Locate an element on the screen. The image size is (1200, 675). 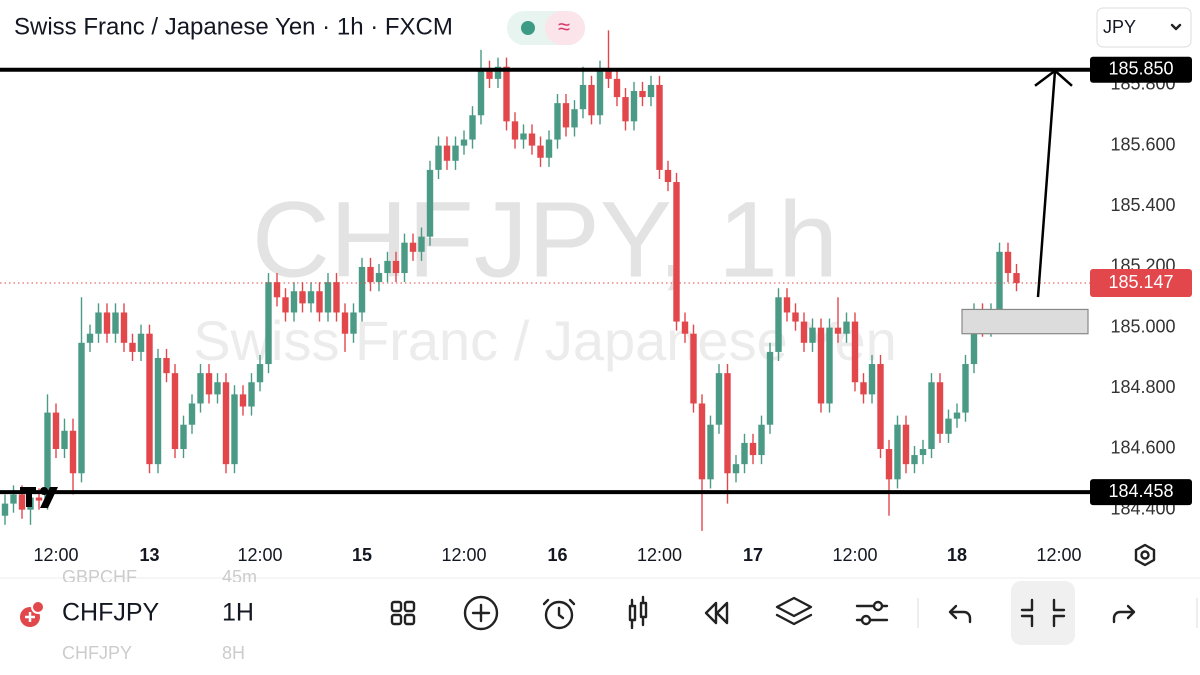
interval: 1H is located at coordinates (238, 613).